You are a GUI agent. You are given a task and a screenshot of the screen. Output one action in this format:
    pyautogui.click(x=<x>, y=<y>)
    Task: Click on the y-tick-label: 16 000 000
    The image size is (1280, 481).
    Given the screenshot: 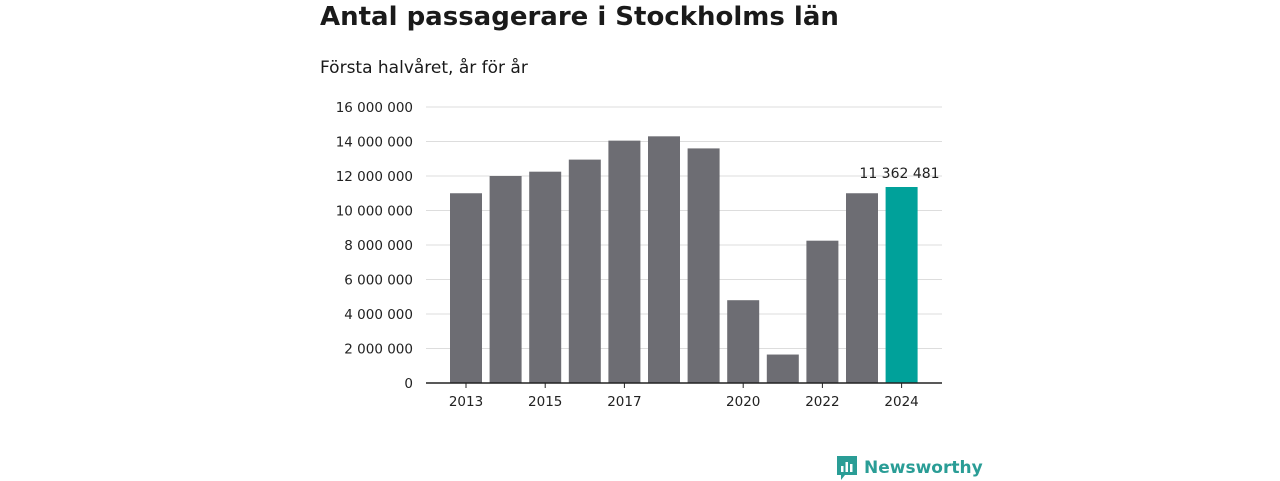 What is the action you would take?
    pyautogui.click(x=374, y=108)
    